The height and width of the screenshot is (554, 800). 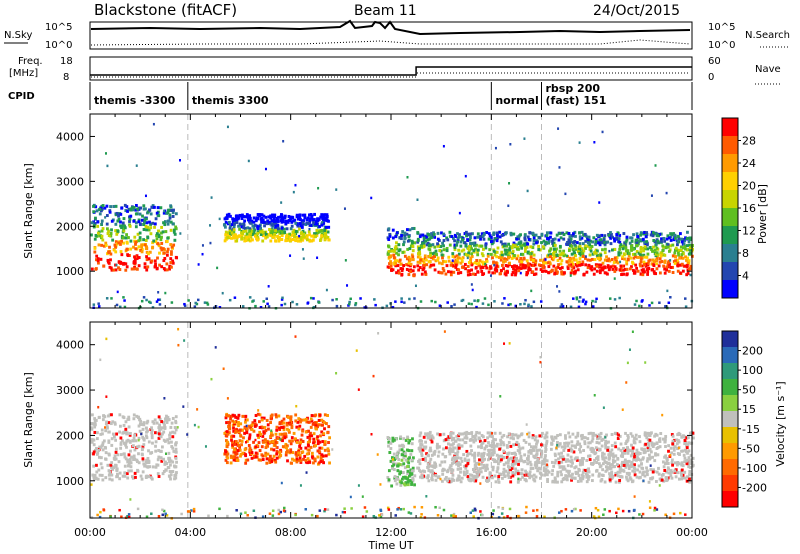 What do you see at coordinates (58, 45) in the screenshot?
I see `nsky-tick-low: 10^0` at bounding box center [58, 45].